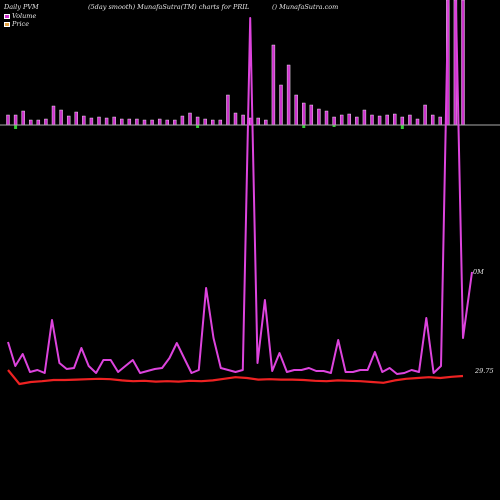  Describe the element at coordinates (235, 377) in the screenshot. I see `price-line` at that location.